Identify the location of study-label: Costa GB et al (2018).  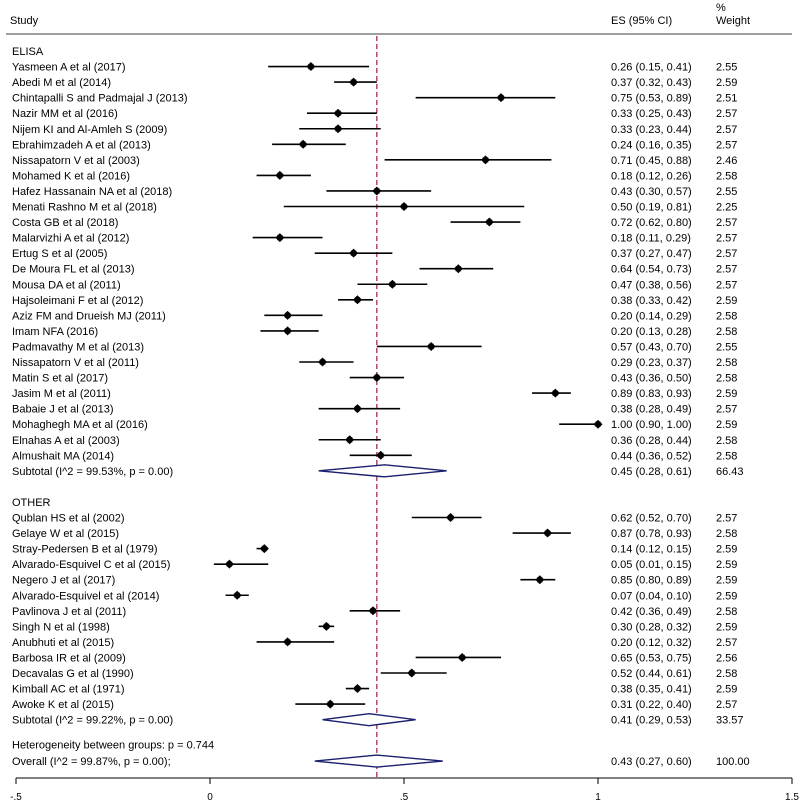
(65, 223).